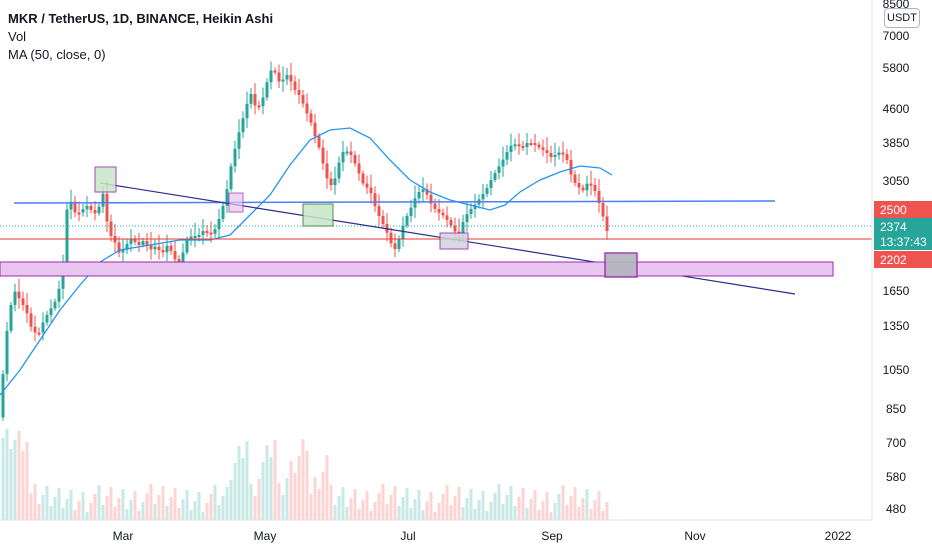 This screenshot has width=932, height=550. I want to click on price-tag-bg, so click(903, 209).